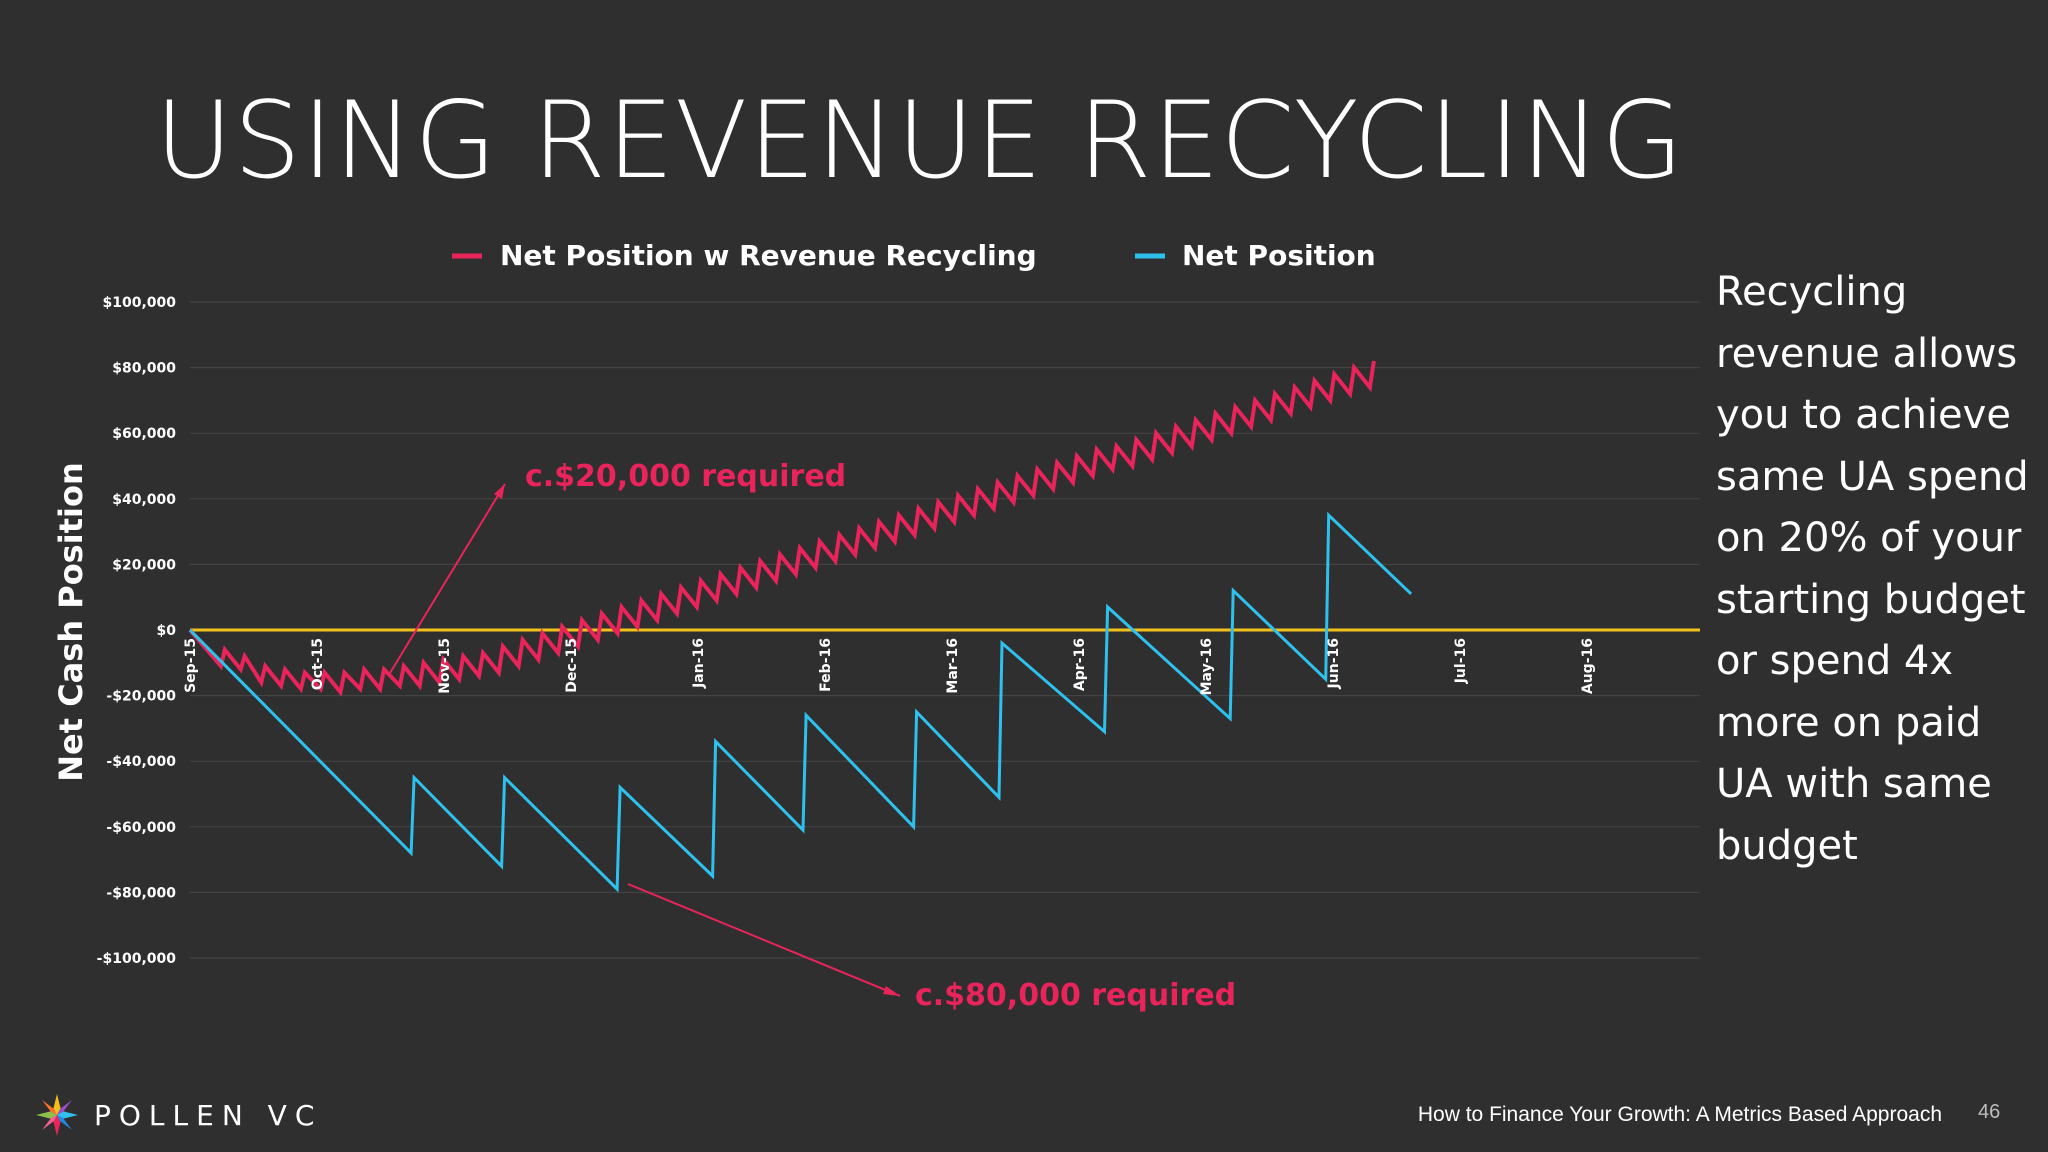 Image resolution: width=2048 pixels, height=1152 pixels. What do you see at coordinates (768, 255) in the screenshot?
I see `legend-label-recycling: Net Position w Revenue Recycling` at bounding box center [768, 255].